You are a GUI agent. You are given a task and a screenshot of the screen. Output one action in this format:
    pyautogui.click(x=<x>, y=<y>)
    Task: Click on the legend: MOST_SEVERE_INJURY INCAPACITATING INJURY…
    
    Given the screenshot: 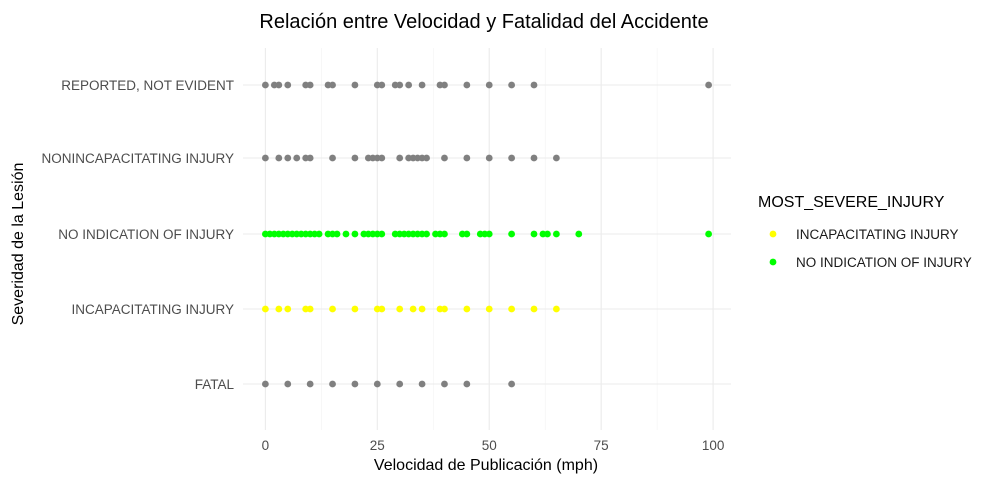 What is the action you would take?
    pyautogui.click(x=865, y=232)
    